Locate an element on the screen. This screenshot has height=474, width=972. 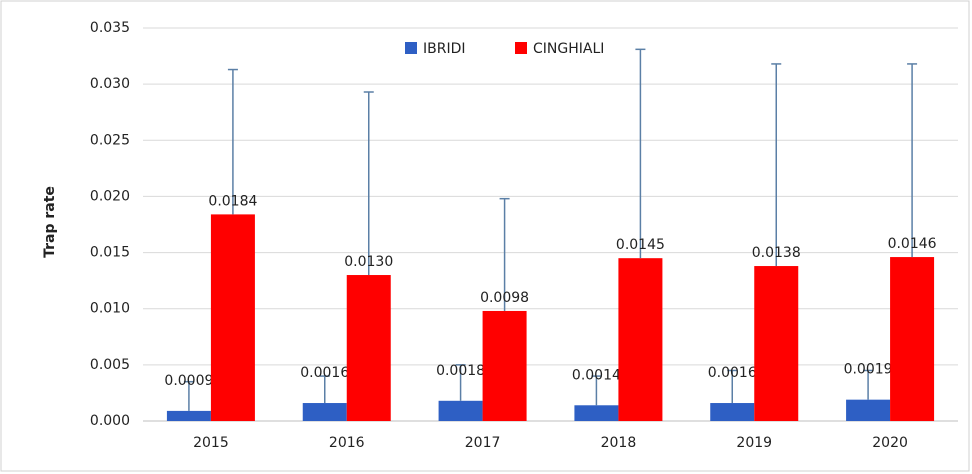
x-tick-label: 2018 is located at coordinates (619, 443).